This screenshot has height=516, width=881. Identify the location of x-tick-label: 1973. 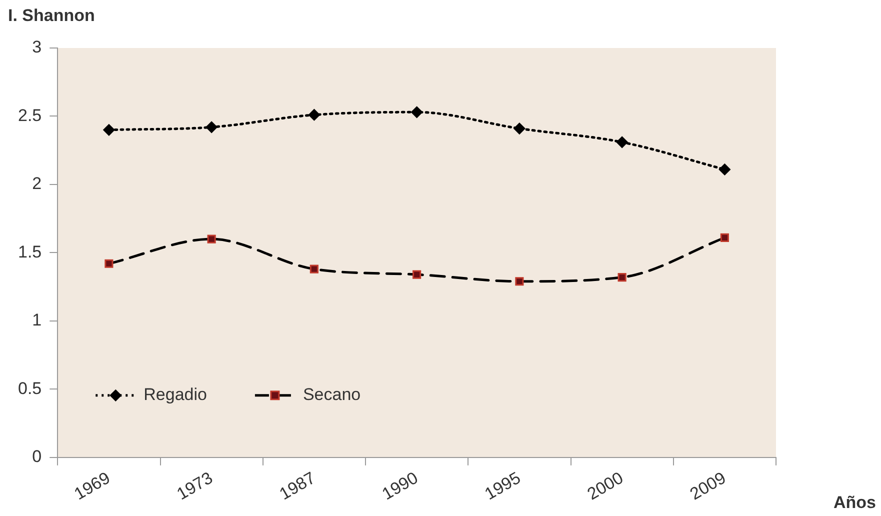
(195, 486).